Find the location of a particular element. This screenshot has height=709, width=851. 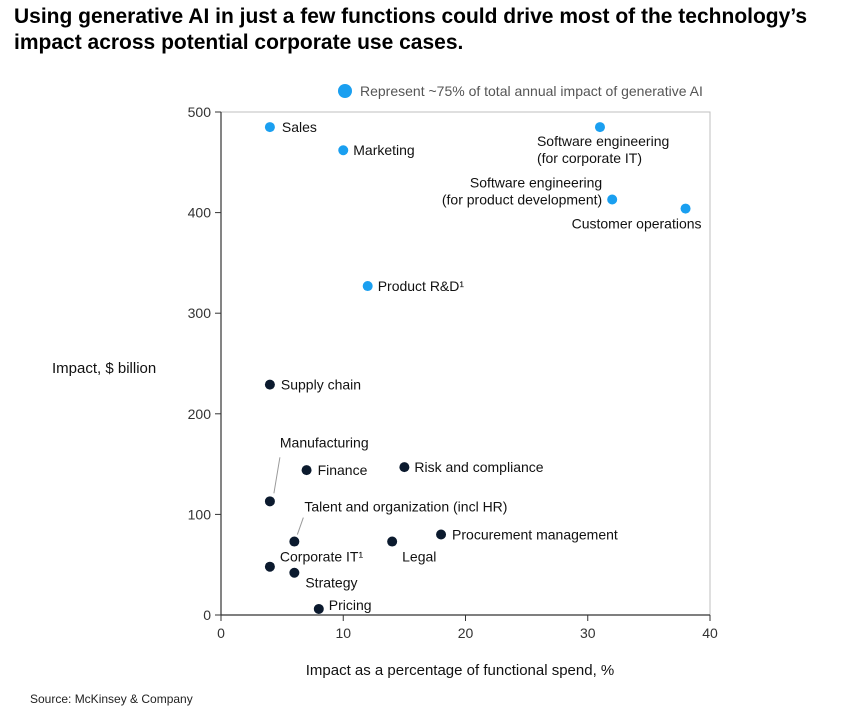

point-strategy is located at coordinates (294, 572).